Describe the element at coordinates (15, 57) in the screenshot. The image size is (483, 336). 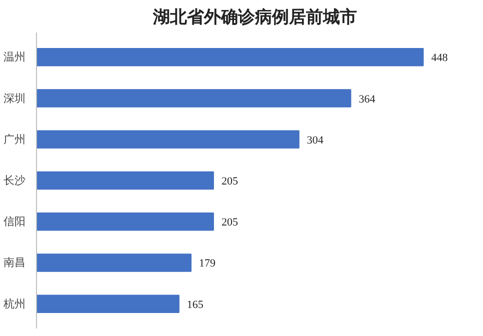
I see `y-tick-label: 温州` at that location.